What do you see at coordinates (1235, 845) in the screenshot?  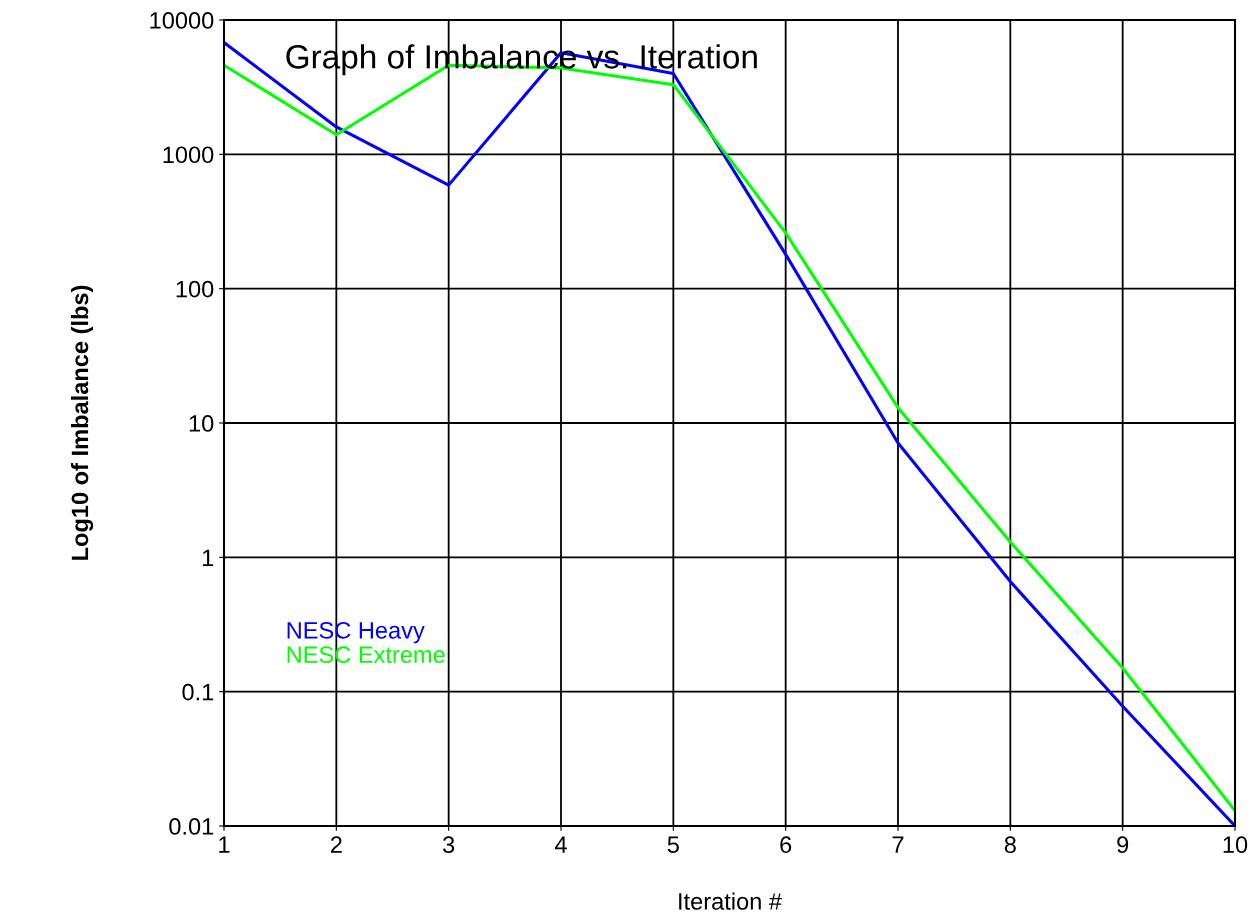 I see `x-tick-label: 10` at bounding box center [1235, 845].